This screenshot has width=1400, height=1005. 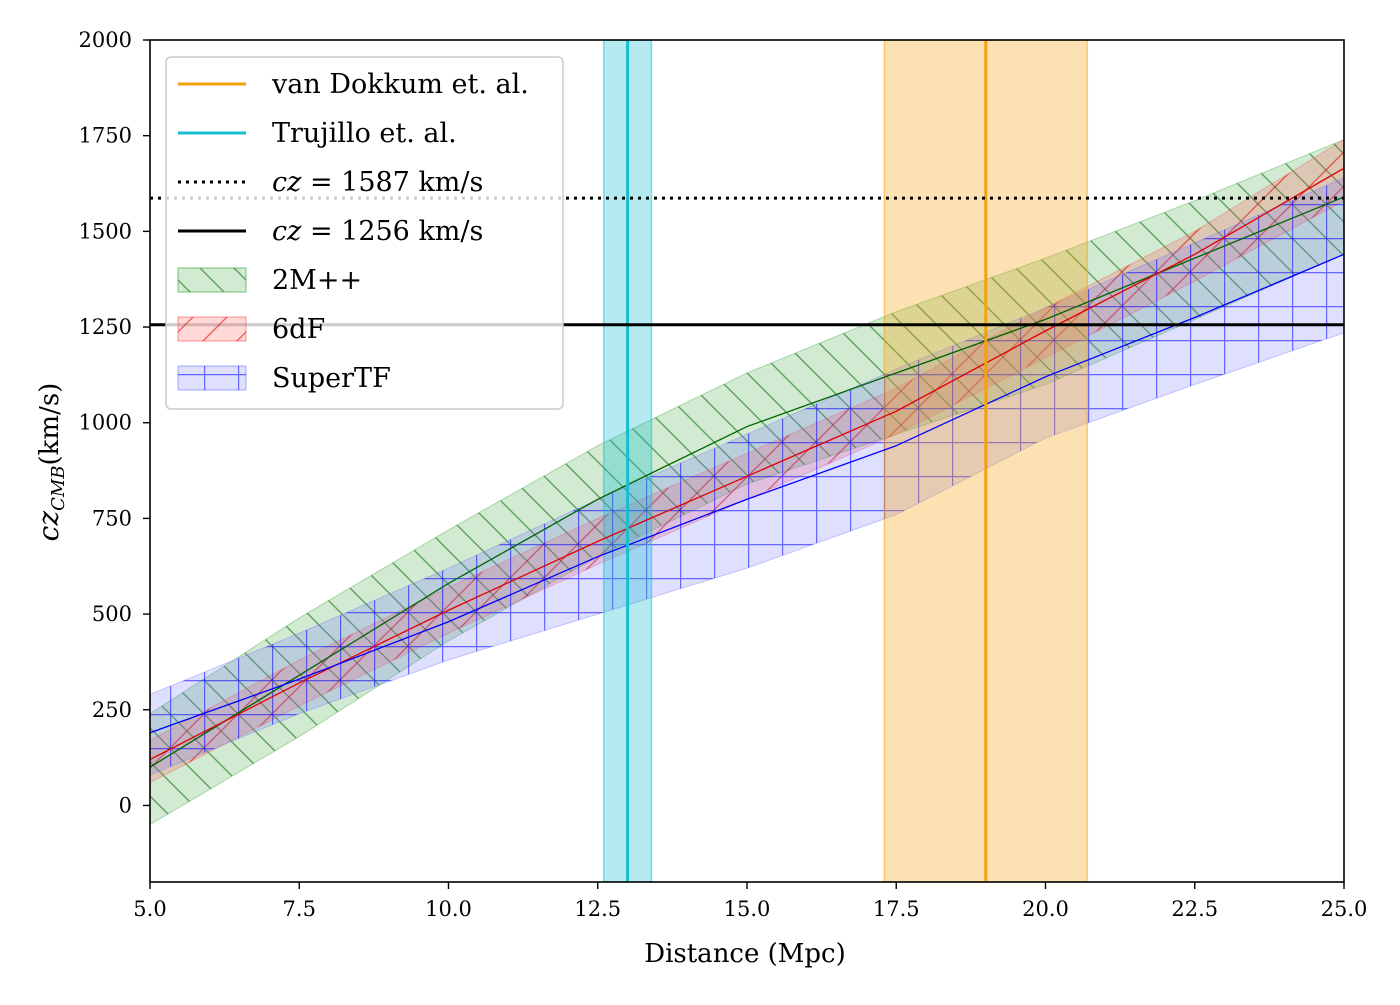 I want to click on x-tick-label: 20.0, so click(x=1045, y=909).